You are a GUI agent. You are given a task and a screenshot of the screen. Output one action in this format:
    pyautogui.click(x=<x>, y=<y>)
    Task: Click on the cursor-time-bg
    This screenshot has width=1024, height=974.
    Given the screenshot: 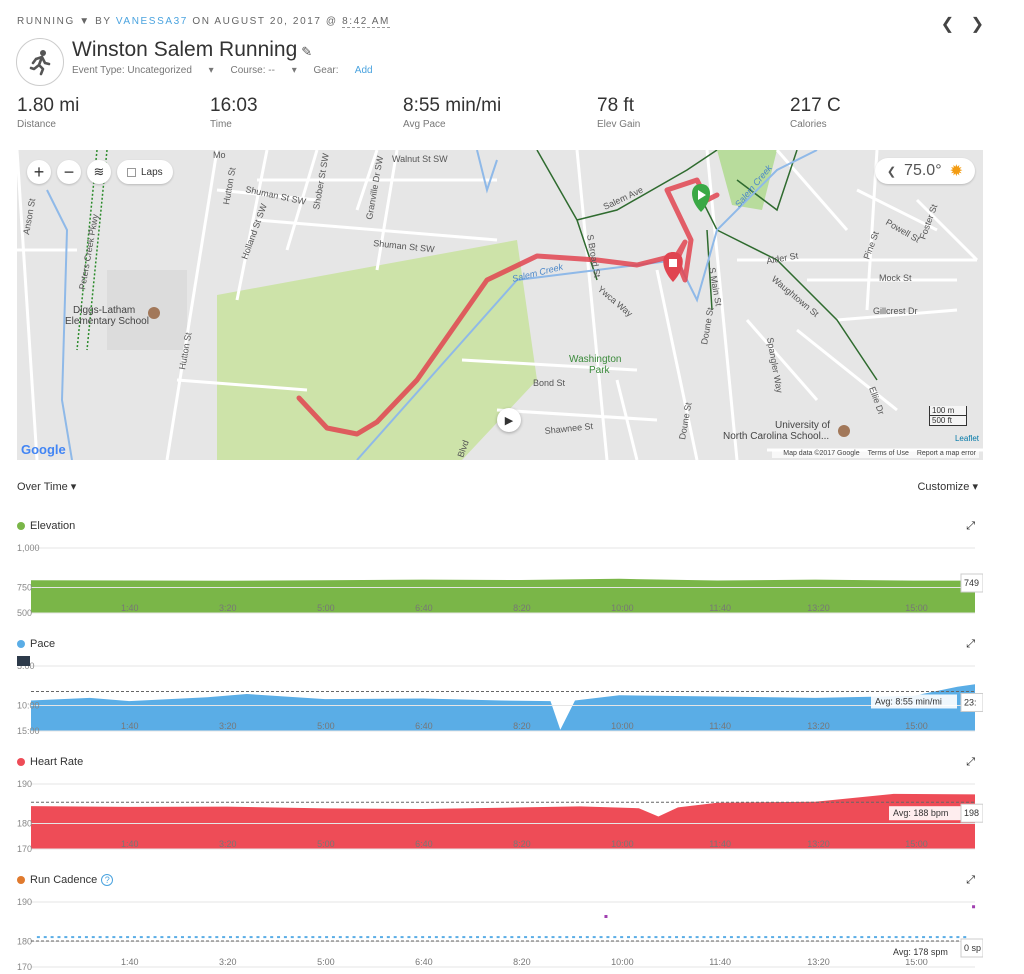 What is the action you would take?
    pyautogui.click(x=23, y=661)
    